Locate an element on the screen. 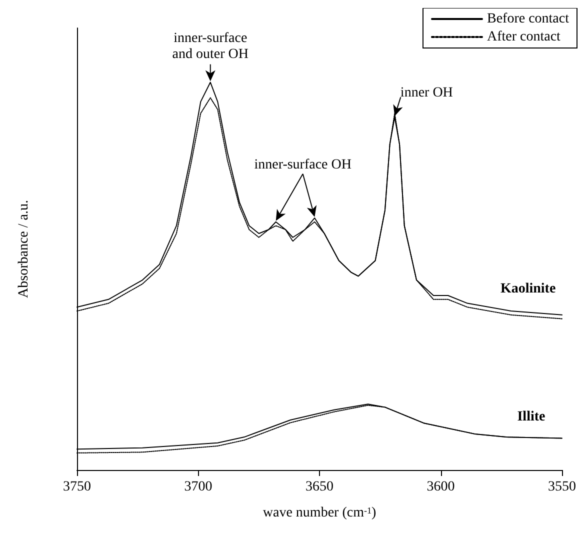 The width and height of the screenshot is (587, 560). legend-label: Before contact is located at coordinates (528, 19).